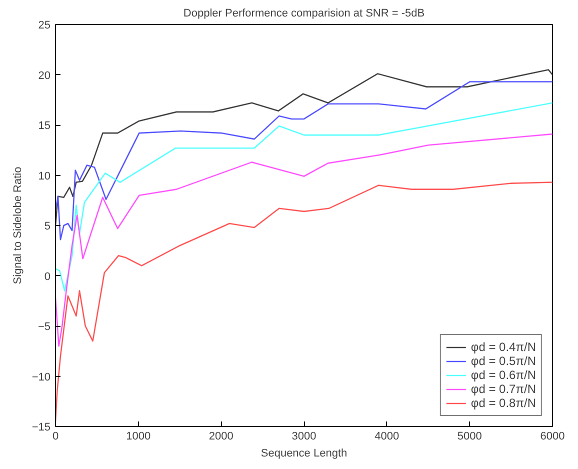  Describe the element at coordinates (47, 226) in the screenshot. I see `y-tick-label: 5` at that location.